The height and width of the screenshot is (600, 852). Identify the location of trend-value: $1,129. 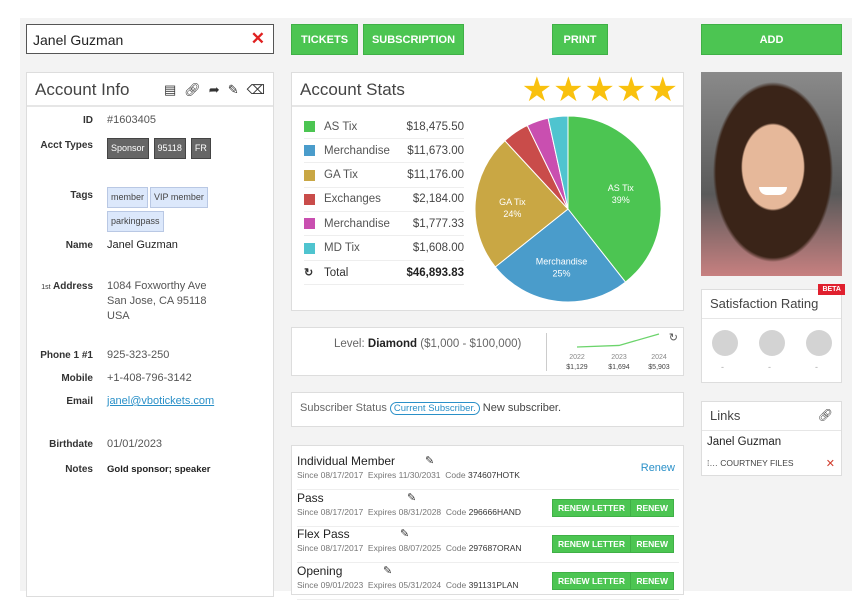
(577, 367).